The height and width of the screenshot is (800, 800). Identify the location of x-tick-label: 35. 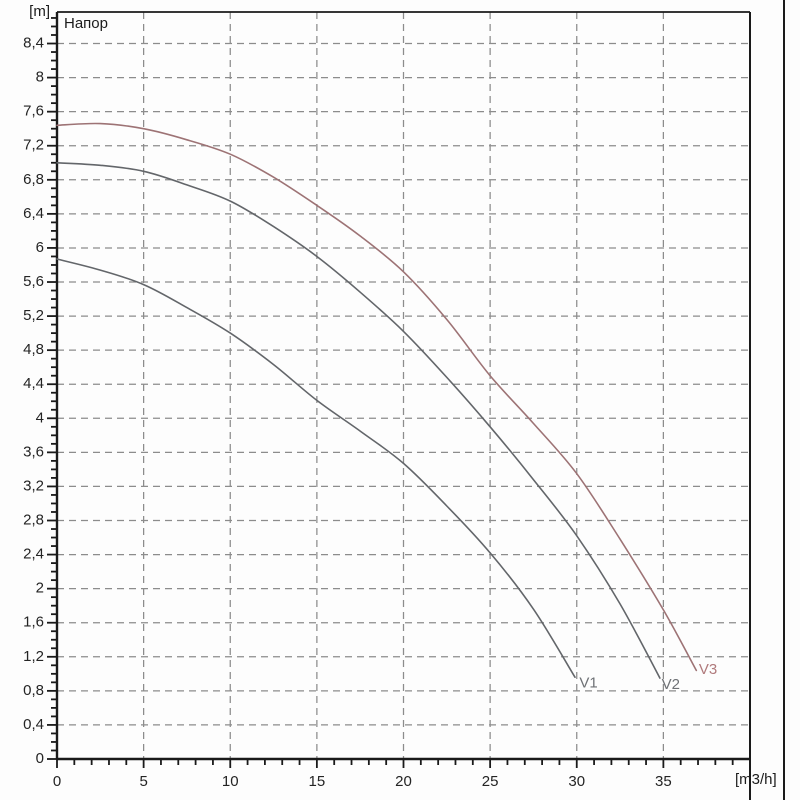
(663, 781).